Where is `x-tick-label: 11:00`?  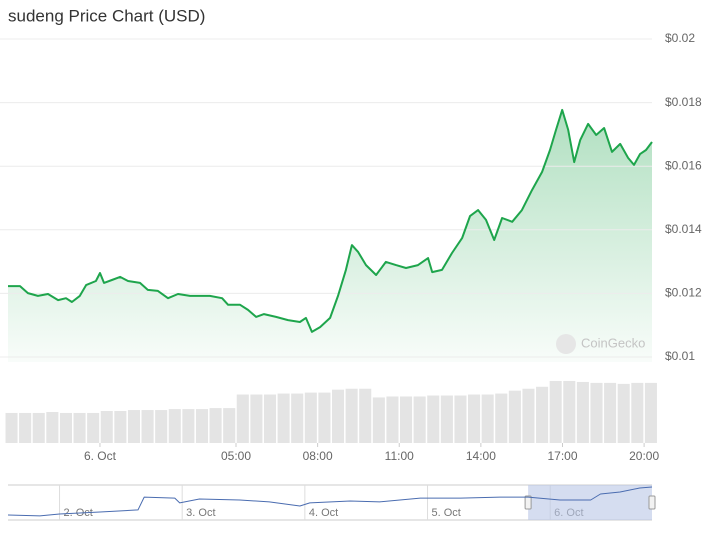 x-tick-label: 11:00 is located at coordinates (399, 456).